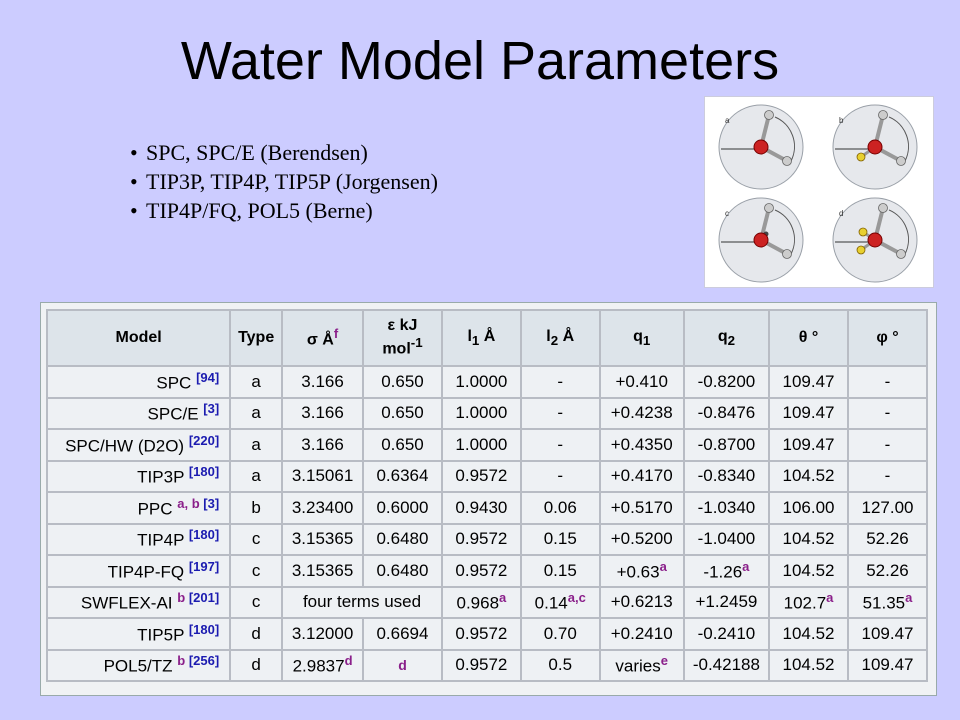 The image size is (960, 720). Describe the element at coordinates (560, 602) in the screenshot. I see `cell-l2: 0.14a,c` at that location.